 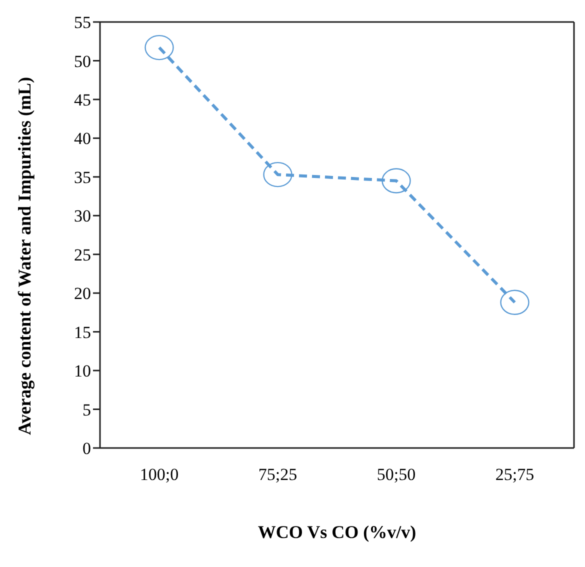 What do you see at coordinates (82, 254) in the screenshot?
I see `y-tick-label: 25` at bounding box center [82, 254].